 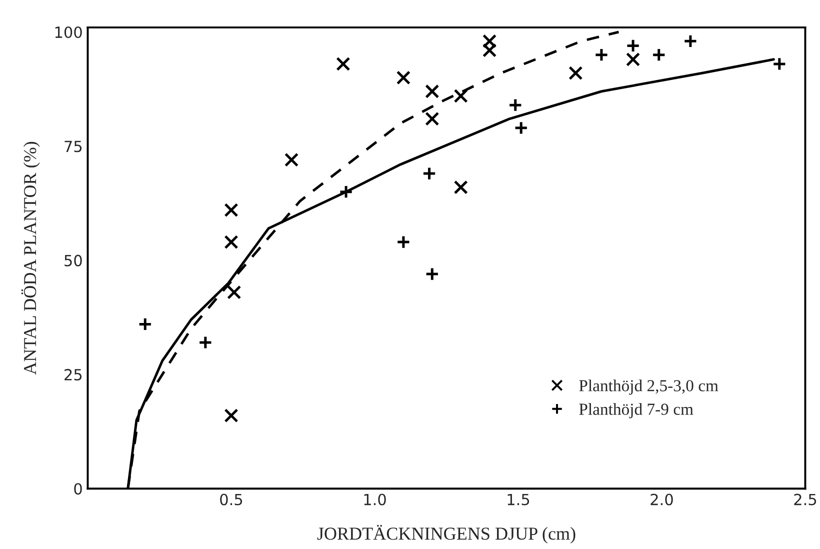 What do you see at coordinates (519, 500) in the screenshot?
I see `x-tick-label: 1.5` at bounding box center [519, 500].